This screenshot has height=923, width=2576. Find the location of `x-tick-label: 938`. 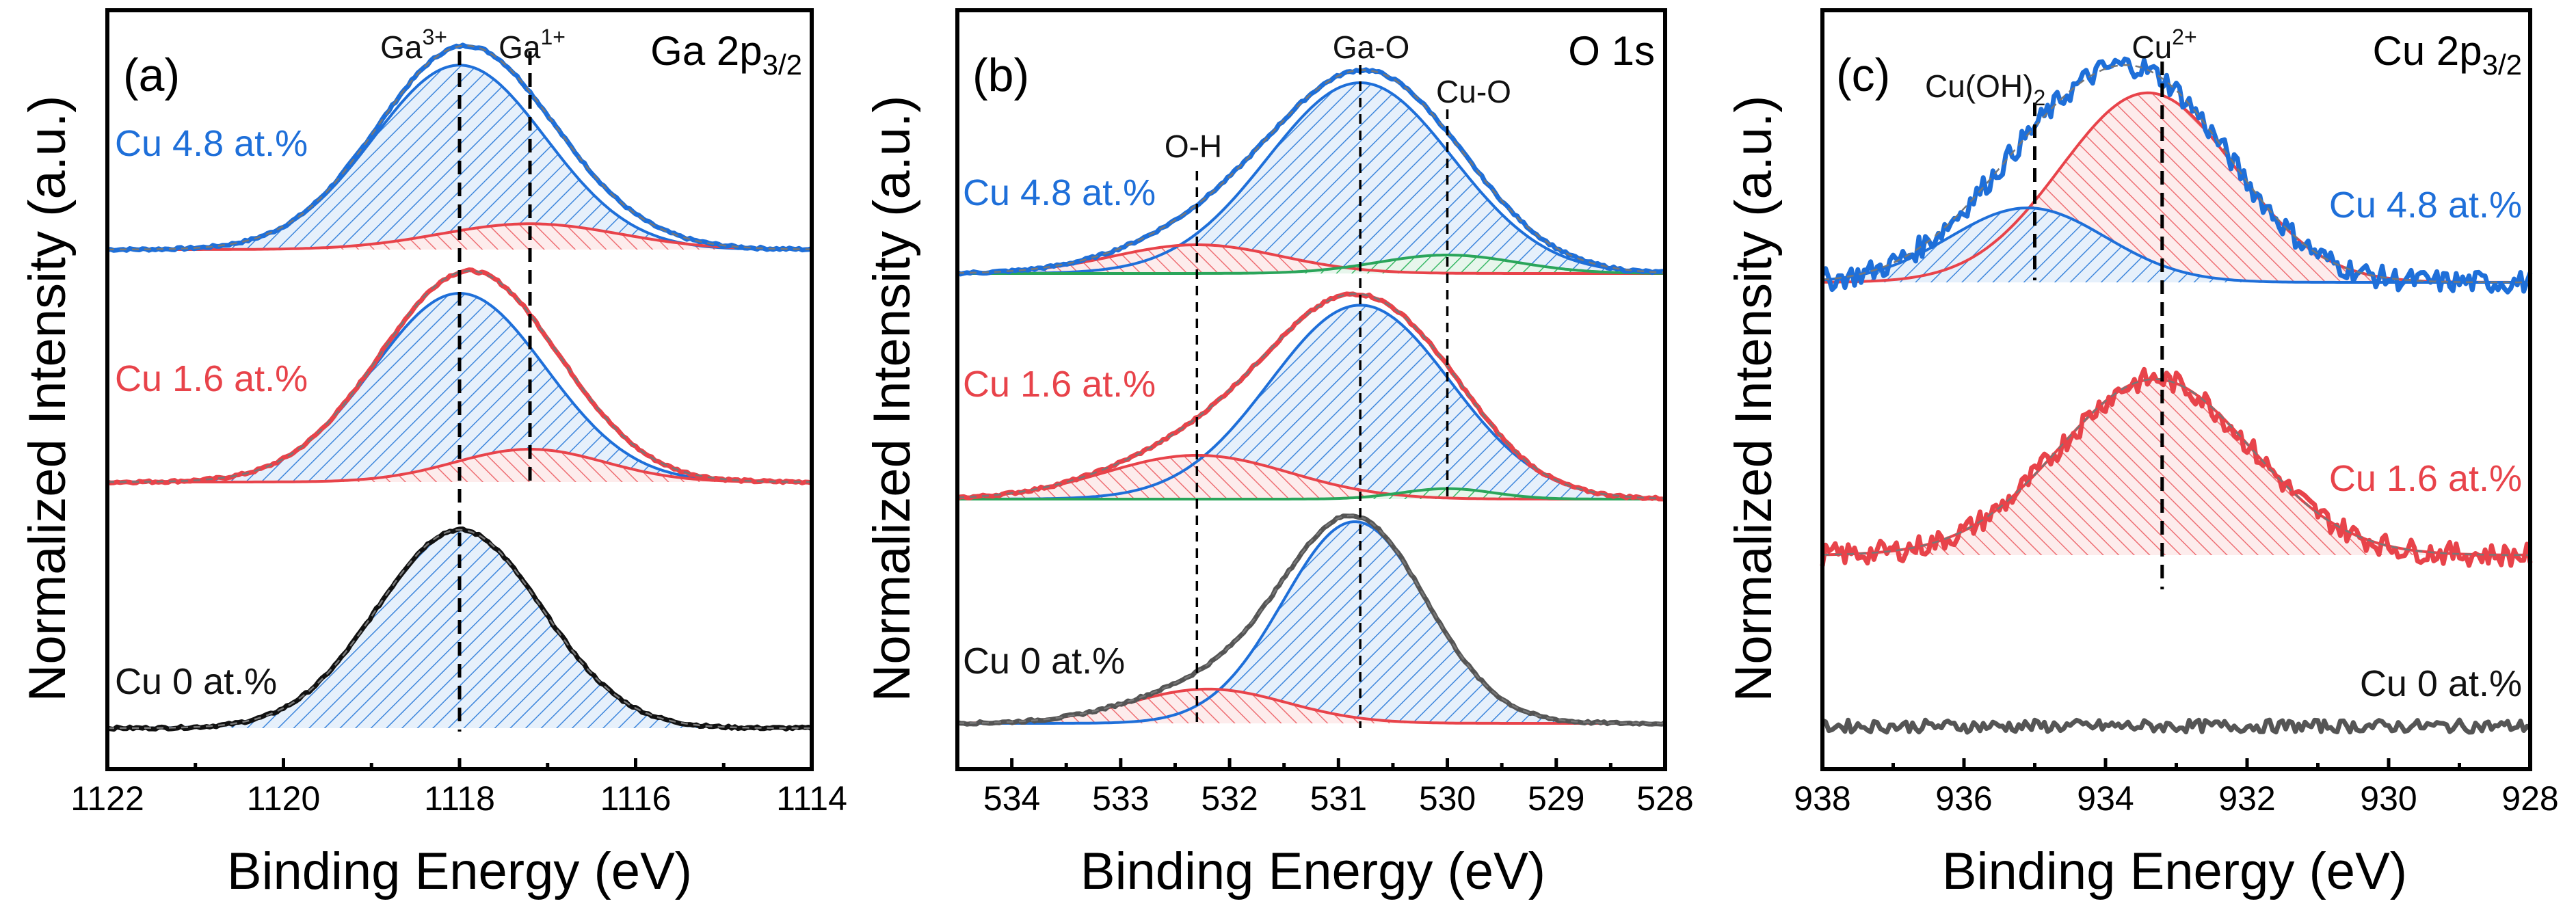

x-tick-label: 938 is located at coordinates (1822, 798).